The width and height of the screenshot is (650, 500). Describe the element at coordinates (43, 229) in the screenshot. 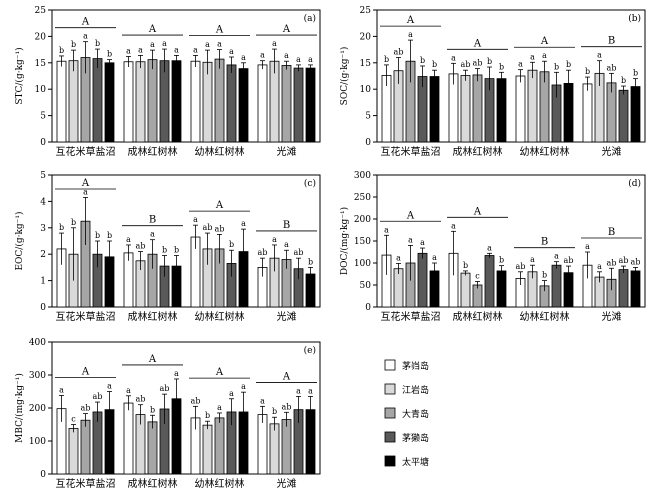

I see `y-tick-label: 3` at that location.